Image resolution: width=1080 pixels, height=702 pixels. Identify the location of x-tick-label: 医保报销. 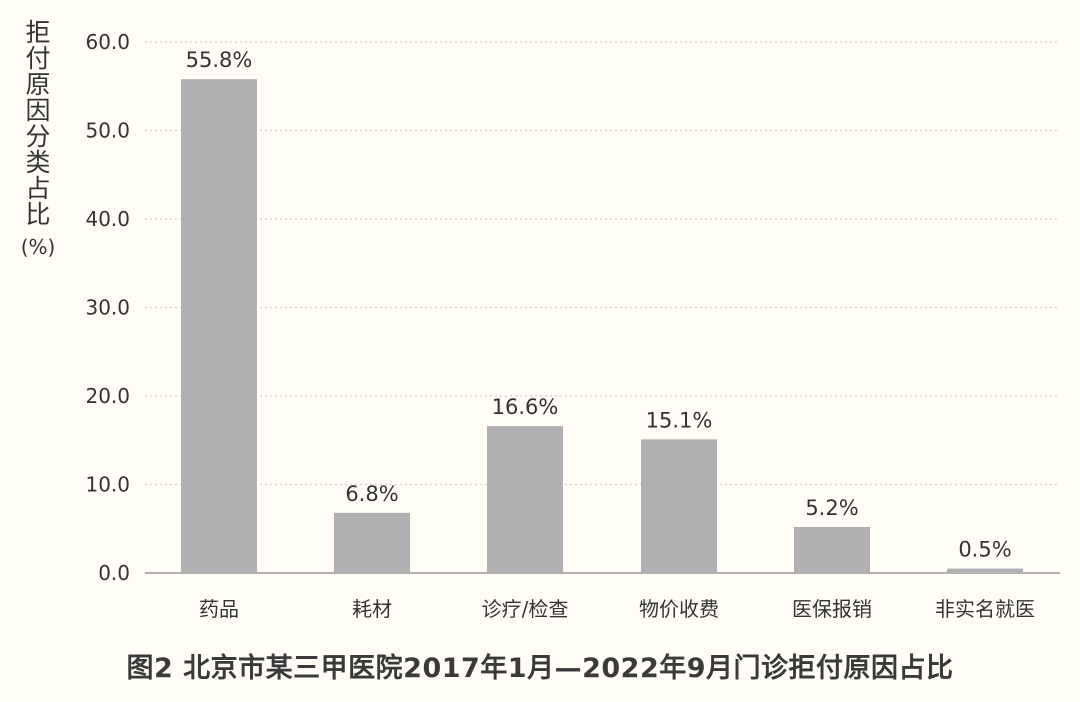
(832, 609).